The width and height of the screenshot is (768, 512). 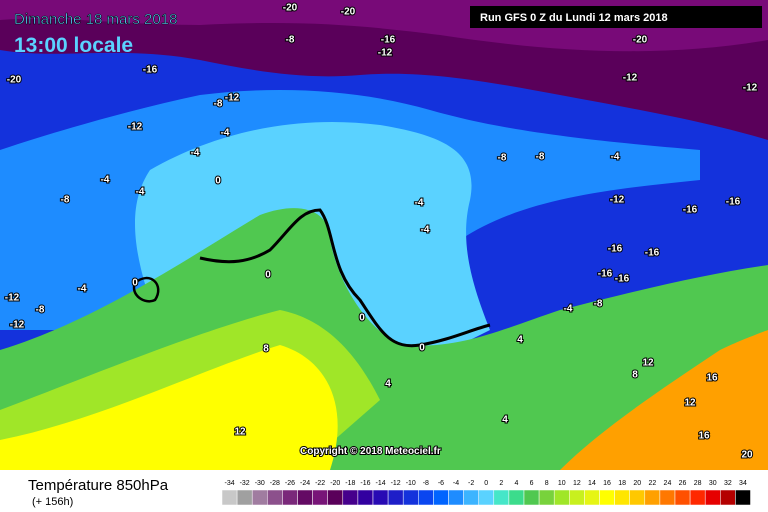 What do you see at coordinates (616, 17) in the screenshot?
I see `run-box` at bounding box center [616, 17].